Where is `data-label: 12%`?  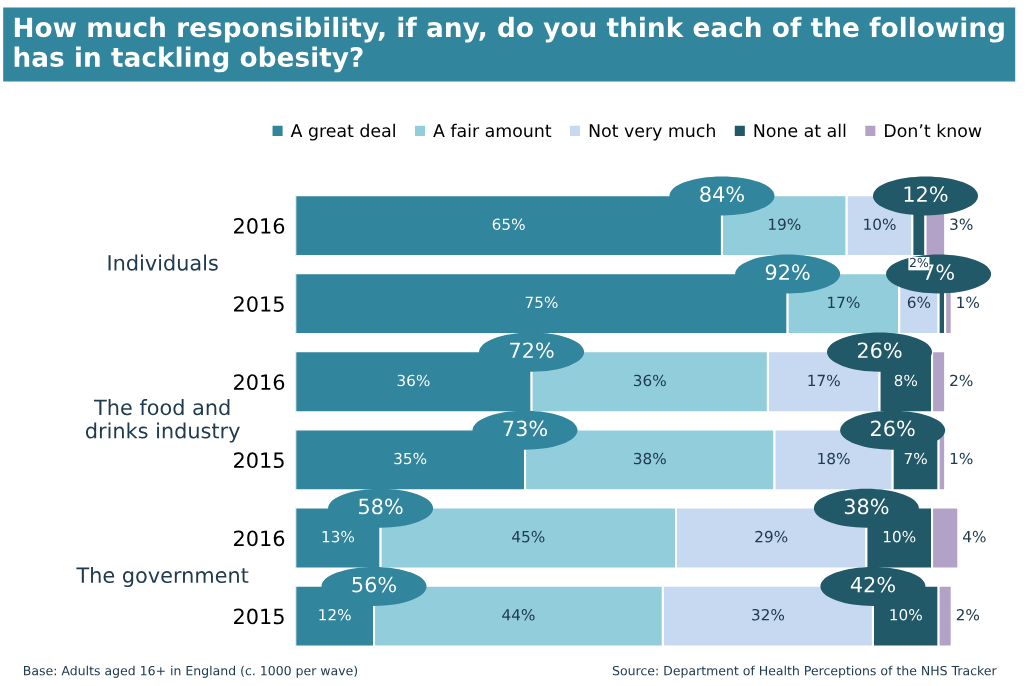 data-label: 12% is located at coordinates (335, 614).